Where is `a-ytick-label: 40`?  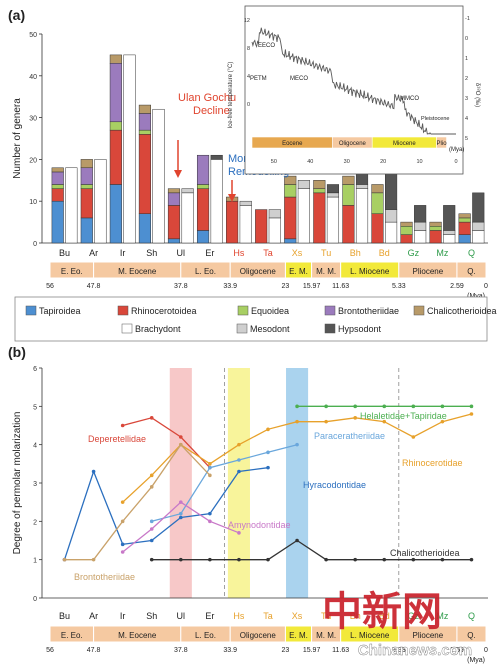
a-ytick-label: 40 is located at coordinates (33, 77).